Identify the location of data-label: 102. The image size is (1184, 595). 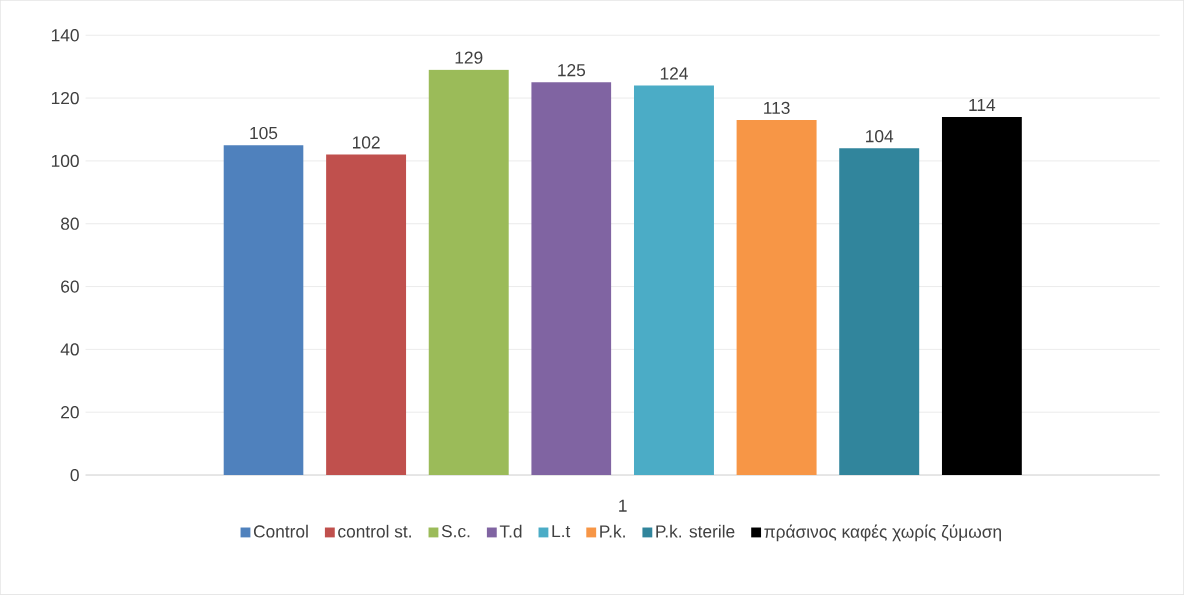
(366, 142).